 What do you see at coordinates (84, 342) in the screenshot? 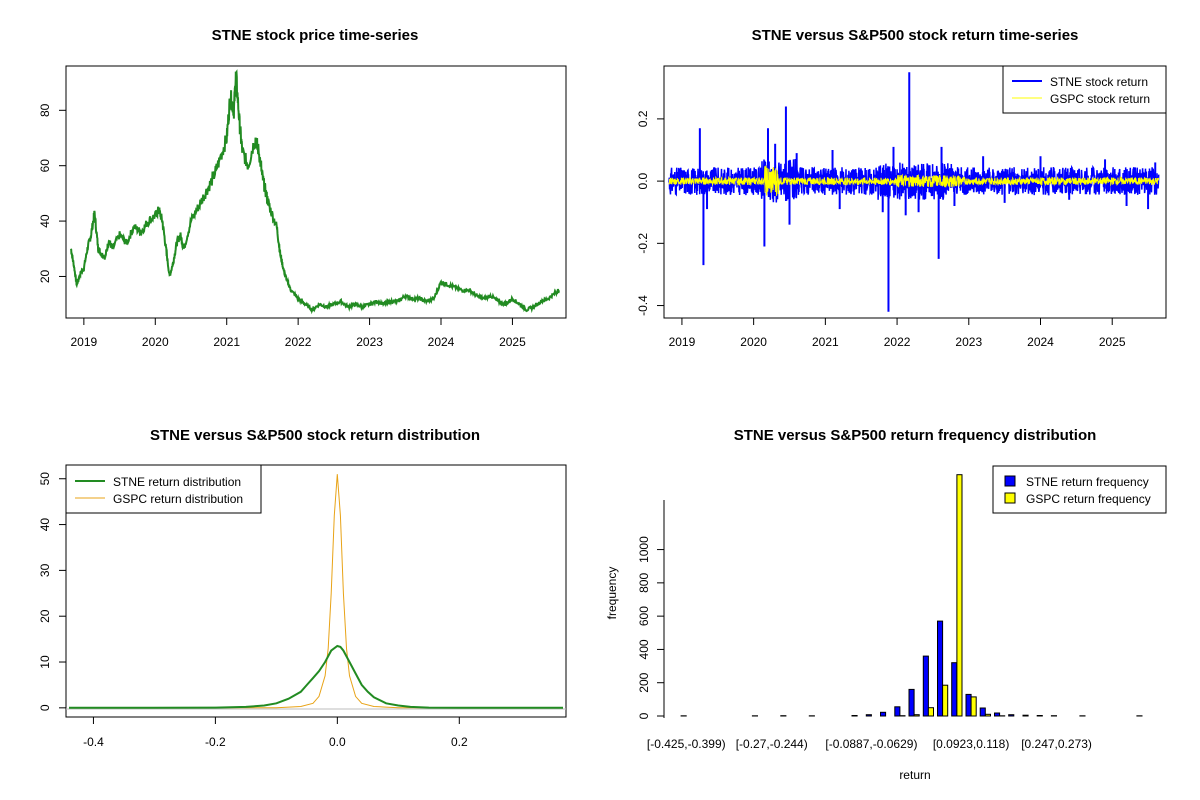
I see `price-x-tick-label: 2019` at bounding box center [84, 342].